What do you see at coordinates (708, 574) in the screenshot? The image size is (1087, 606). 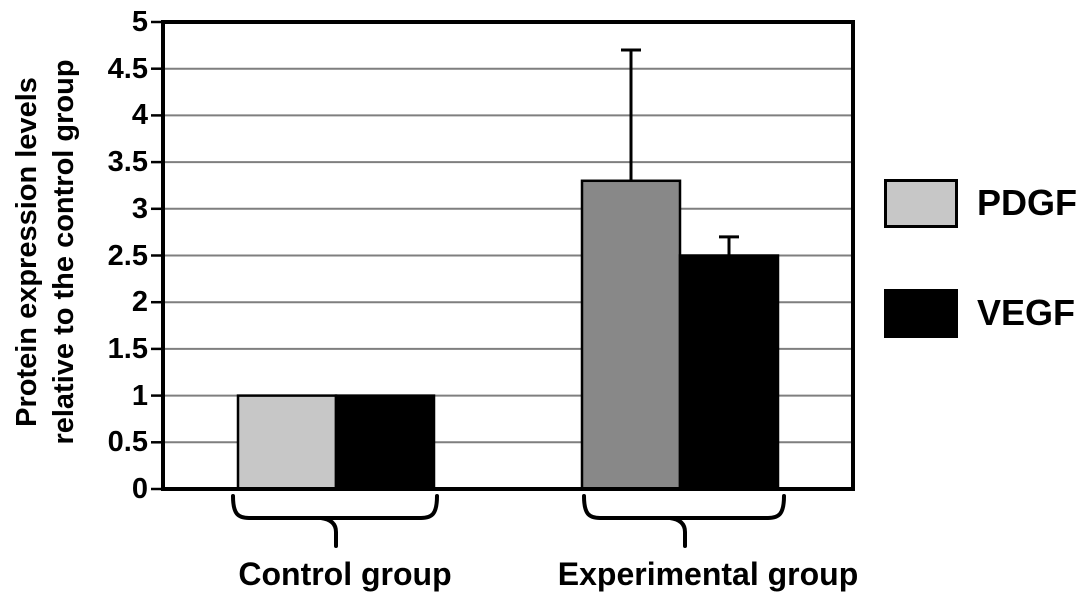 I see `category-label-experimental-group: Experimental group` at bounding box center [708, 574].